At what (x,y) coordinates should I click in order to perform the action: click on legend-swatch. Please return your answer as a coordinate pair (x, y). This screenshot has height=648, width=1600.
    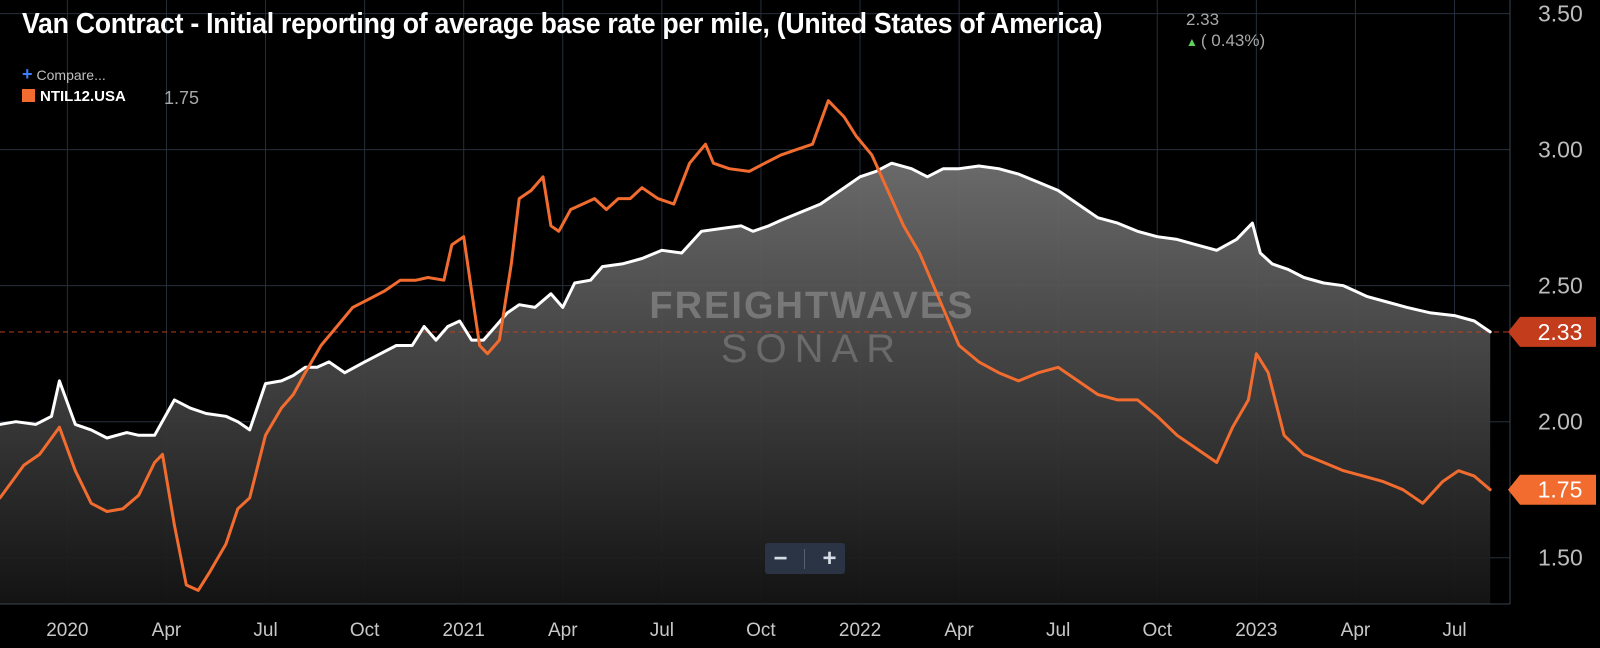
    Looking at the image, I should click on (28, 95).